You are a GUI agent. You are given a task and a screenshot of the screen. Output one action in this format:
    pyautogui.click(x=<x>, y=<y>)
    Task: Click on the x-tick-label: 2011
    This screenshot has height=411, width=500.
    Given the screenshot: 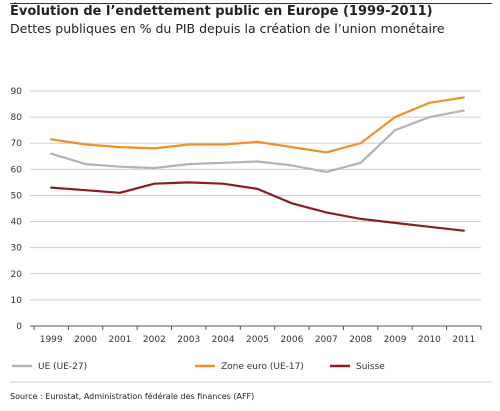 What is the action you would take?
    pyautogui.click(x=463, y=340)
    